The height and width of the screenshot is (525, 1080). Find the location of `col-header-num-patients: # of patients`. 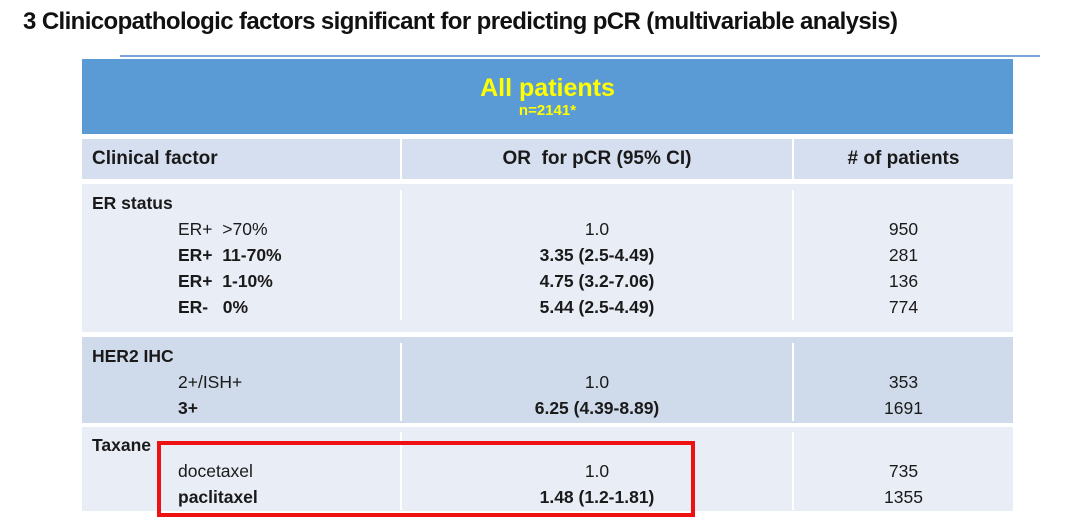

col-header-num-patients: # of patients is located at coordinates (903, 158).